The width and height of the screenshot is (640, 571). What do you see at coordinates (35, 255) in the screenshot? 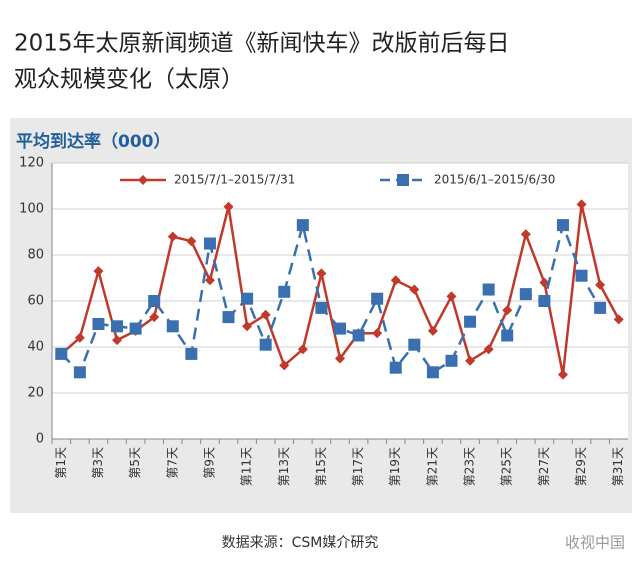
I see `y-tick-label: 80` at bounding box center [35, 255].